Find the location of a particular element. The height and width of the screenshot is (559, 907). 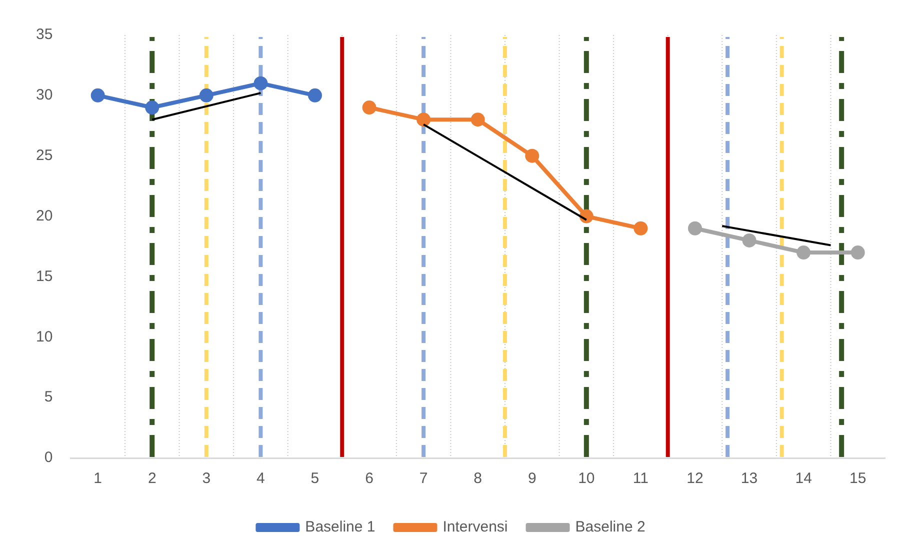

x-tick-label: 3 is located at coordinates (206, 479).